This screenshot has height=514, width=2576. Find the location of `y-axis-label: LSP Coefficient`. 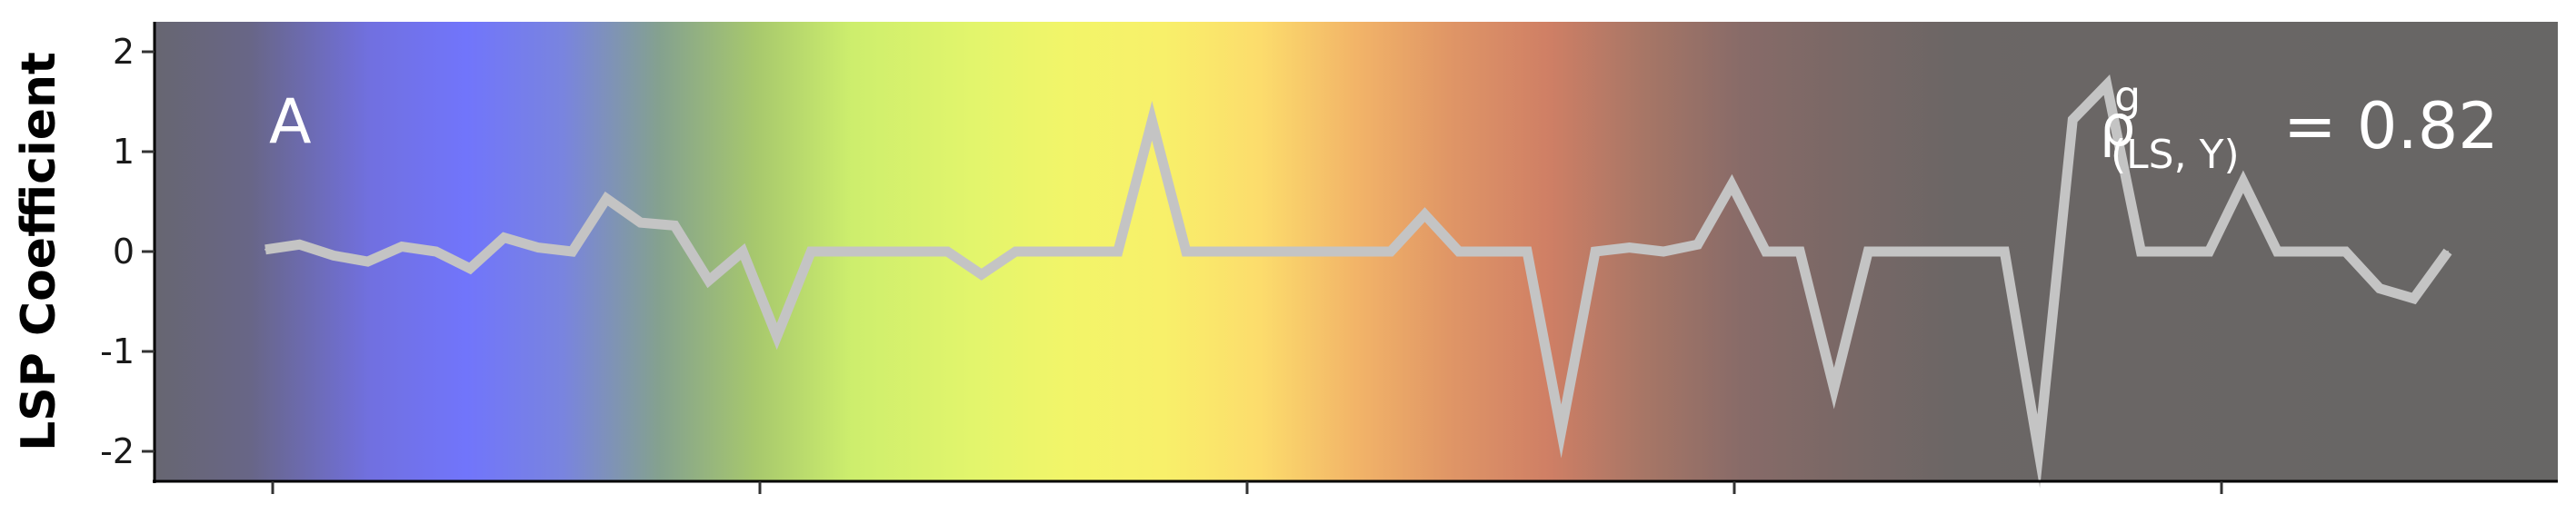

y-axis-label: LSP Coefficient is located at coordinates (39, 251).